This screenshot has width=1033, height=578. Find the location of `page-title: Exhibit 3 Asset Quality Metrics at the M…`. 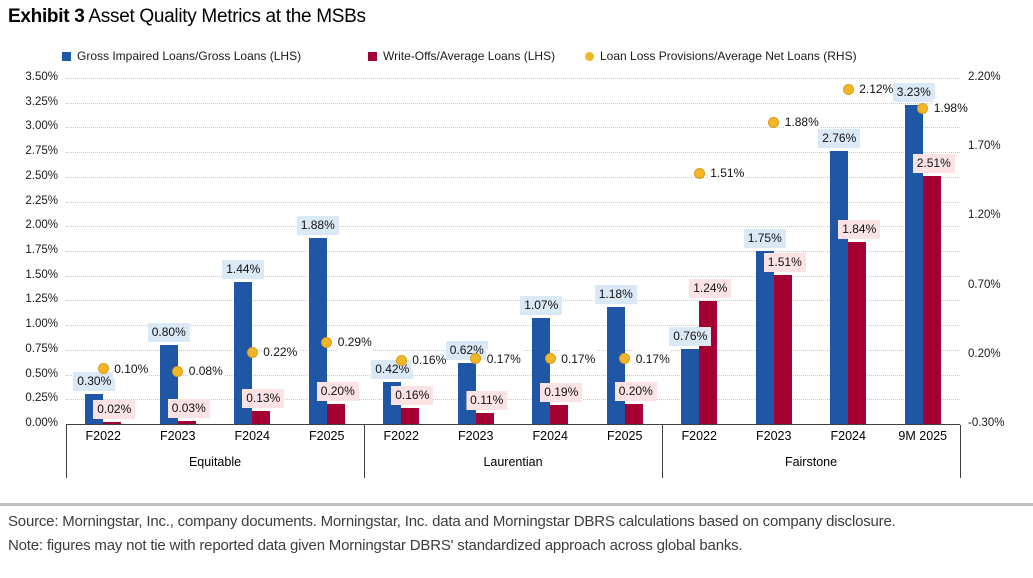

page-title: Exhibit 3 Asset Quality Metrics at the M… is located at coordinates (187, 17).